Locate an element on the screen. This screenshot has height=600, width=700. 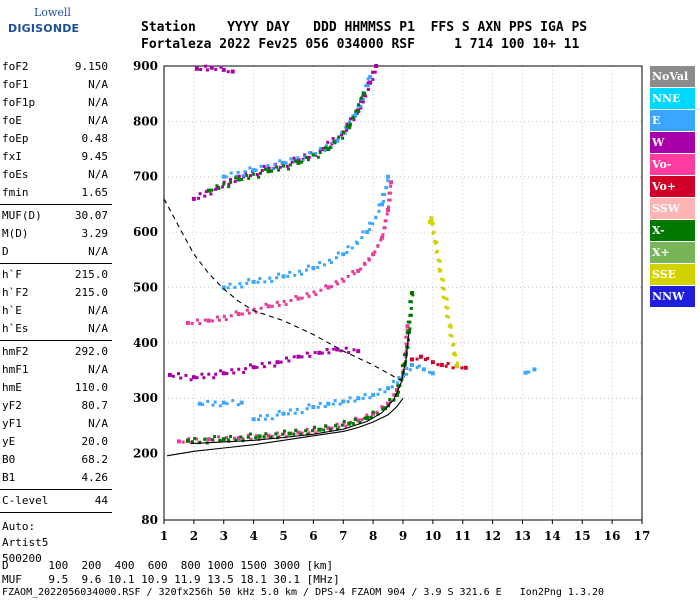
param-name: fmin is located at coordinates (15, 192).